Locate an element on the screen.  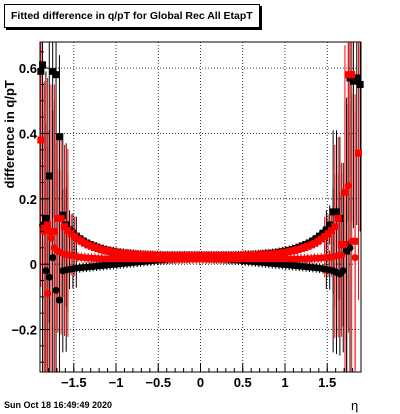
x-tick-label: −0.5 is located at coordinates (158, 382).